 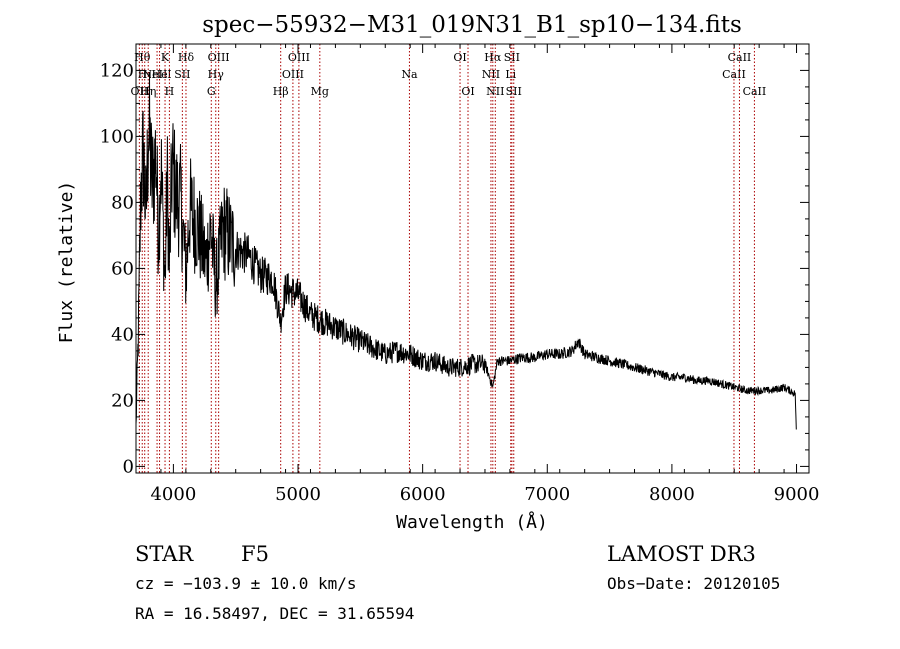 What do you see at coordinates (165, 57) in the screenshot?
I see `line-label-6: K` at bounding box center [165, 57].